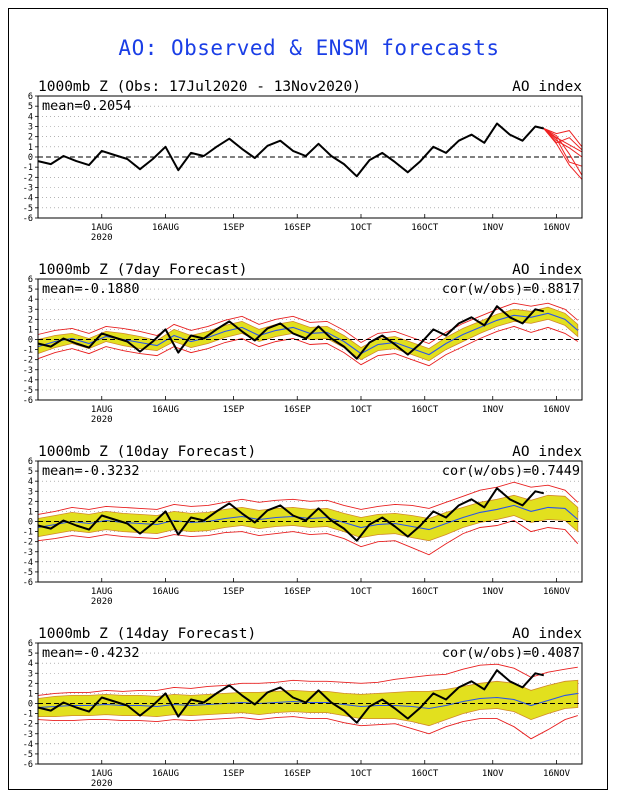 The height and width of the screenshot is (800, 618). I want to click on panel-title: 1000mb Z (Obs: 17Jul2020 - 13Nov2020), so click(199, 87).